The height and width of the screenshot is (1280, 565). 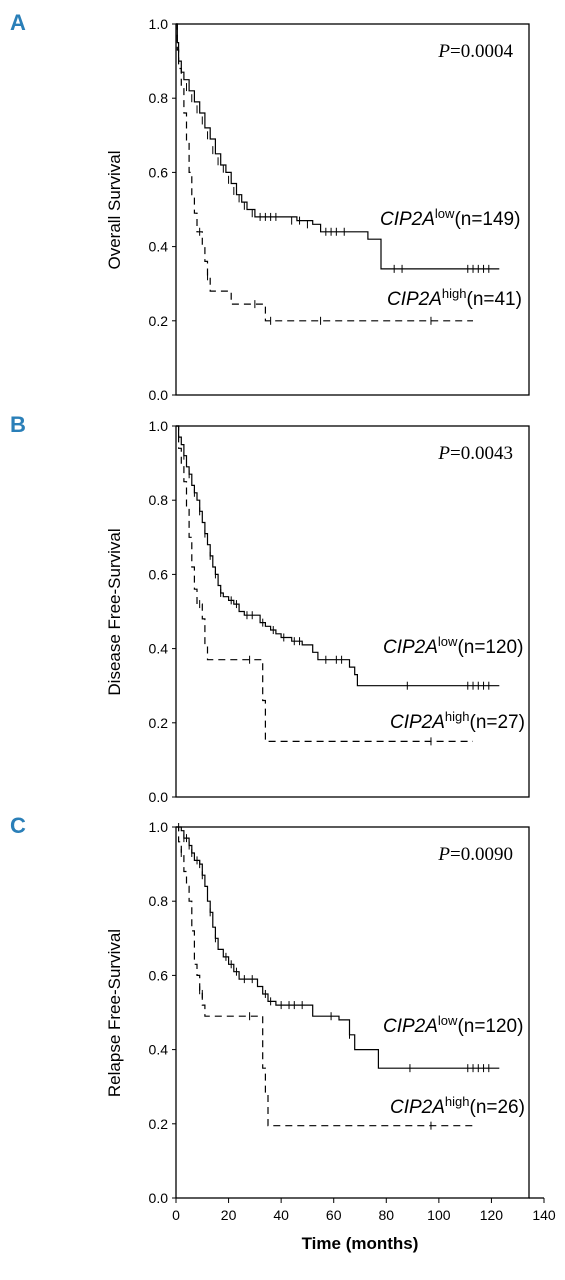 I want to click on xtick-label: 80, so click(x=386, y=1215).